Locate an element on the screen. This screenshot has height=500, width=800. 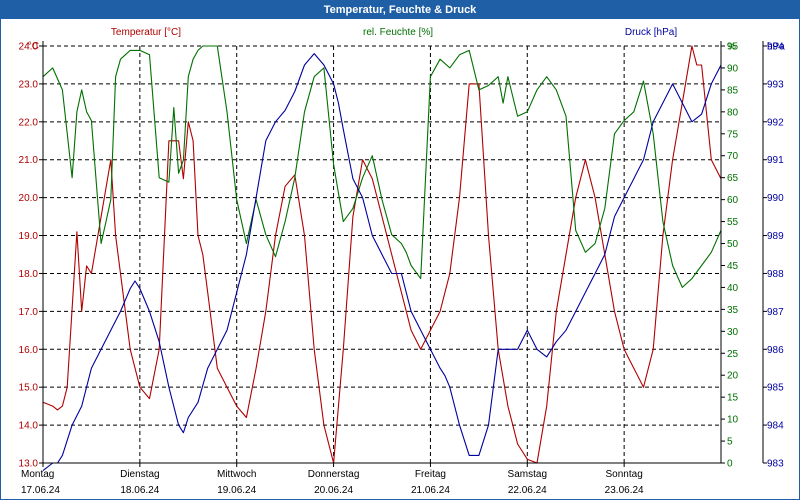
tick-label-hum: 85 is located at coordinates (733, 90).